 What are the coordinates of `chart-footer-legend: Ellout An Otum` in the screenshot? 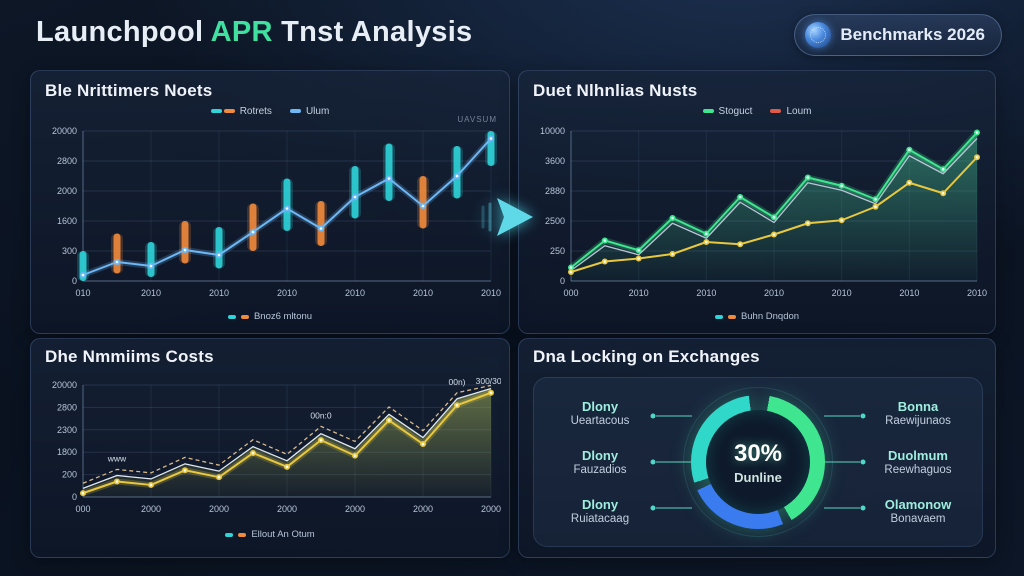 It's located at (270, 534).